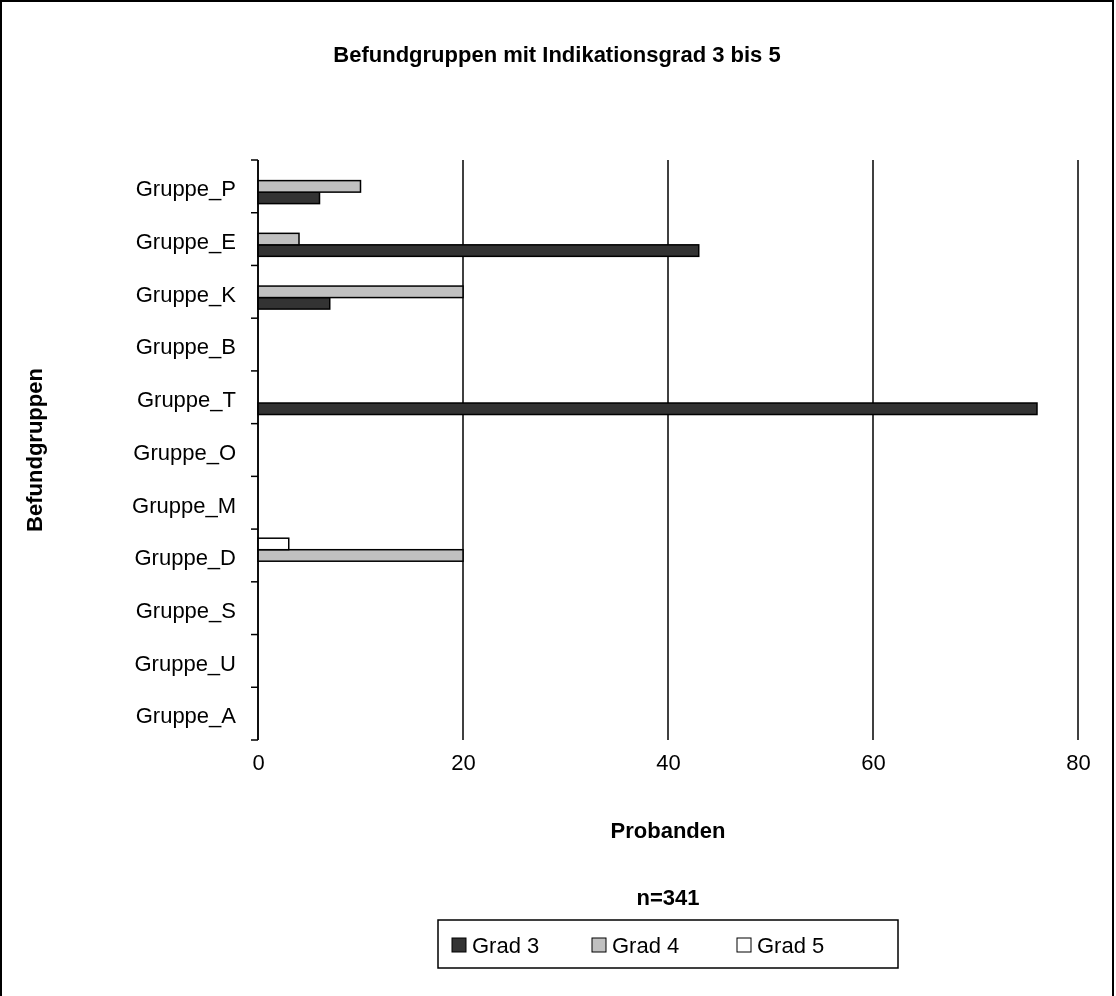 This screenshot has width=1116, height=996. I want to click on x-tick-label: 80, so click(1078, 762).